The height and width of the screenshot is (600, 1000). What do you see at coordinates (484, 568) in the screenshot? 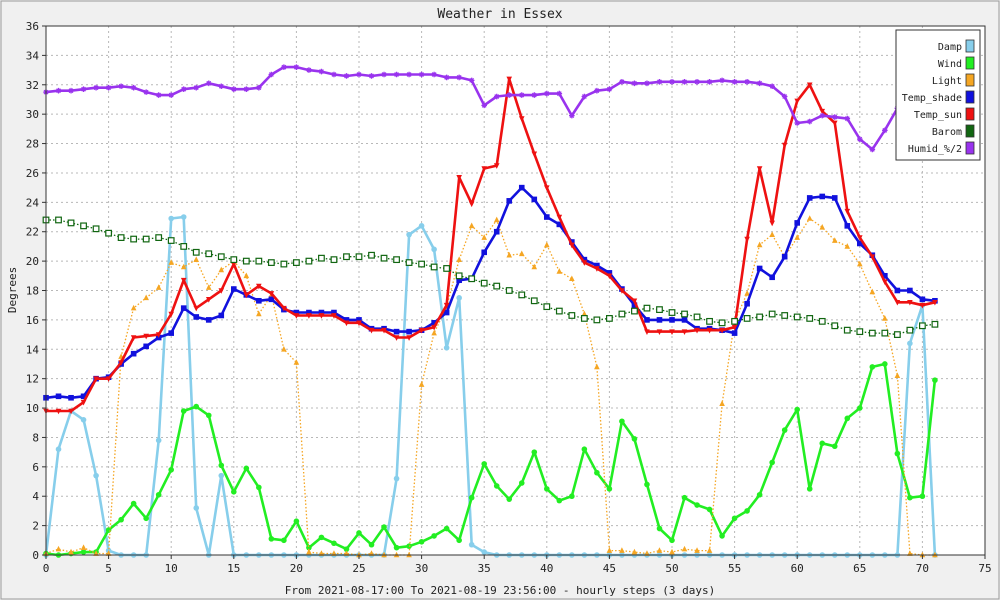
I see `x-tick-label: 35` at bounding box center [484, 568].